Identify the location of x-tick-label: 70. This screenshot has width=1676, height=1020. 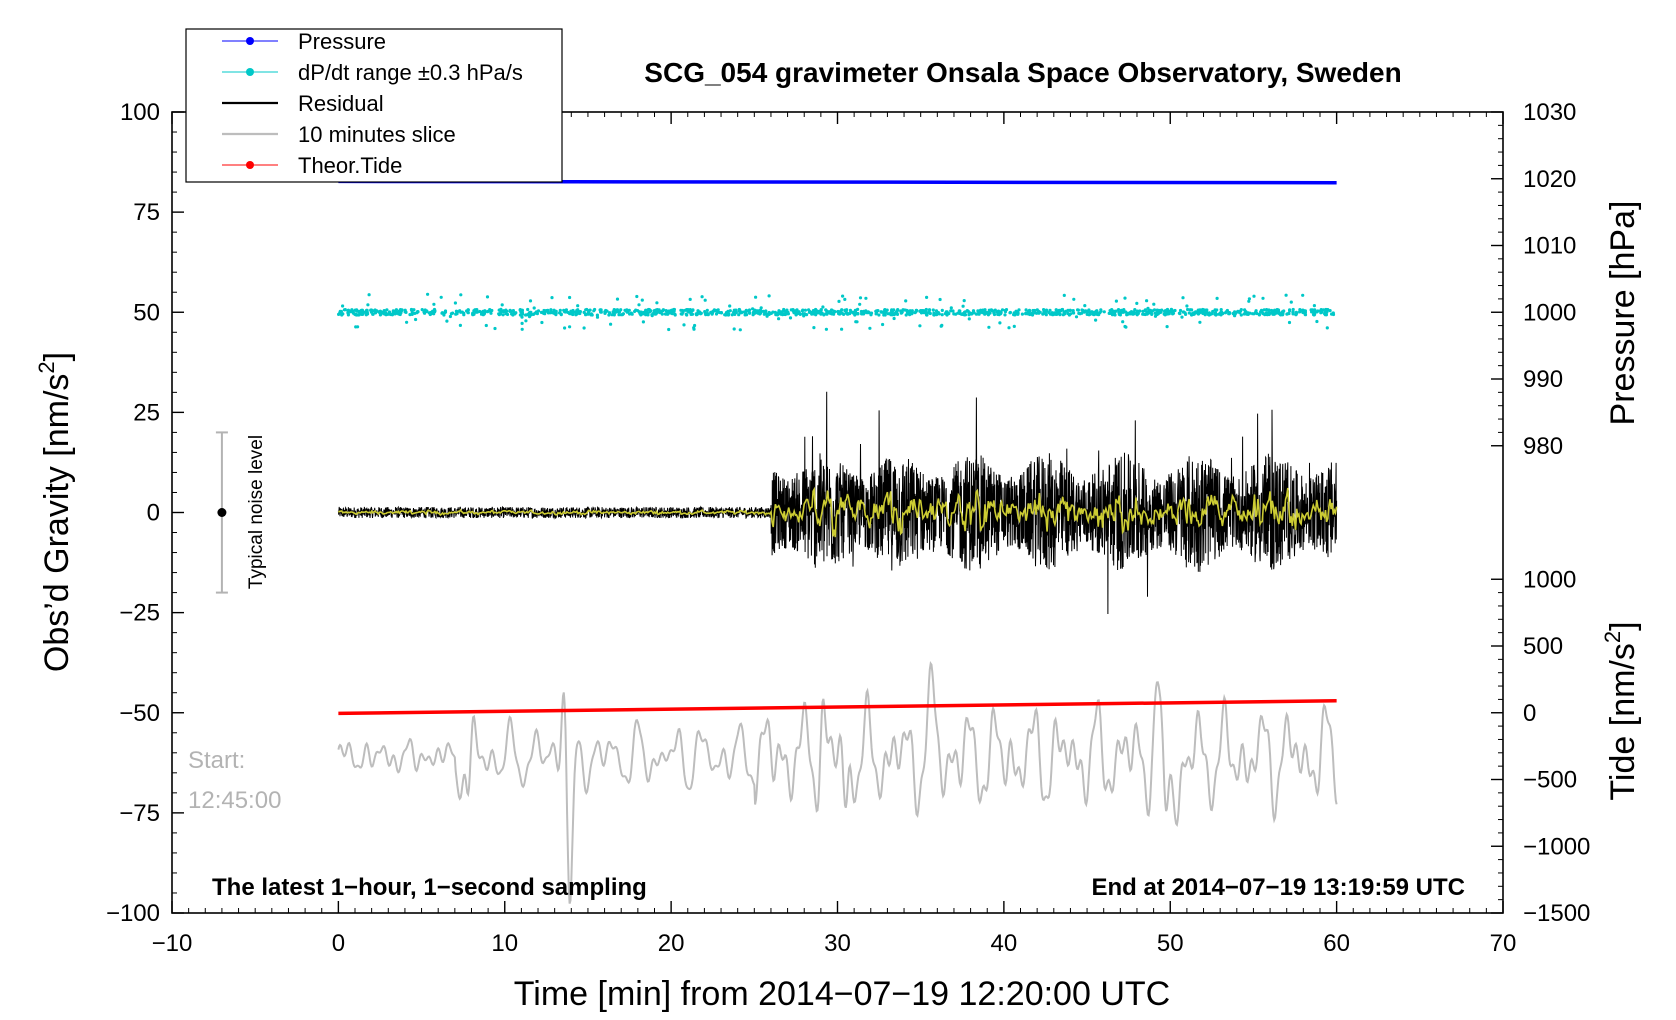
(1503, 943).